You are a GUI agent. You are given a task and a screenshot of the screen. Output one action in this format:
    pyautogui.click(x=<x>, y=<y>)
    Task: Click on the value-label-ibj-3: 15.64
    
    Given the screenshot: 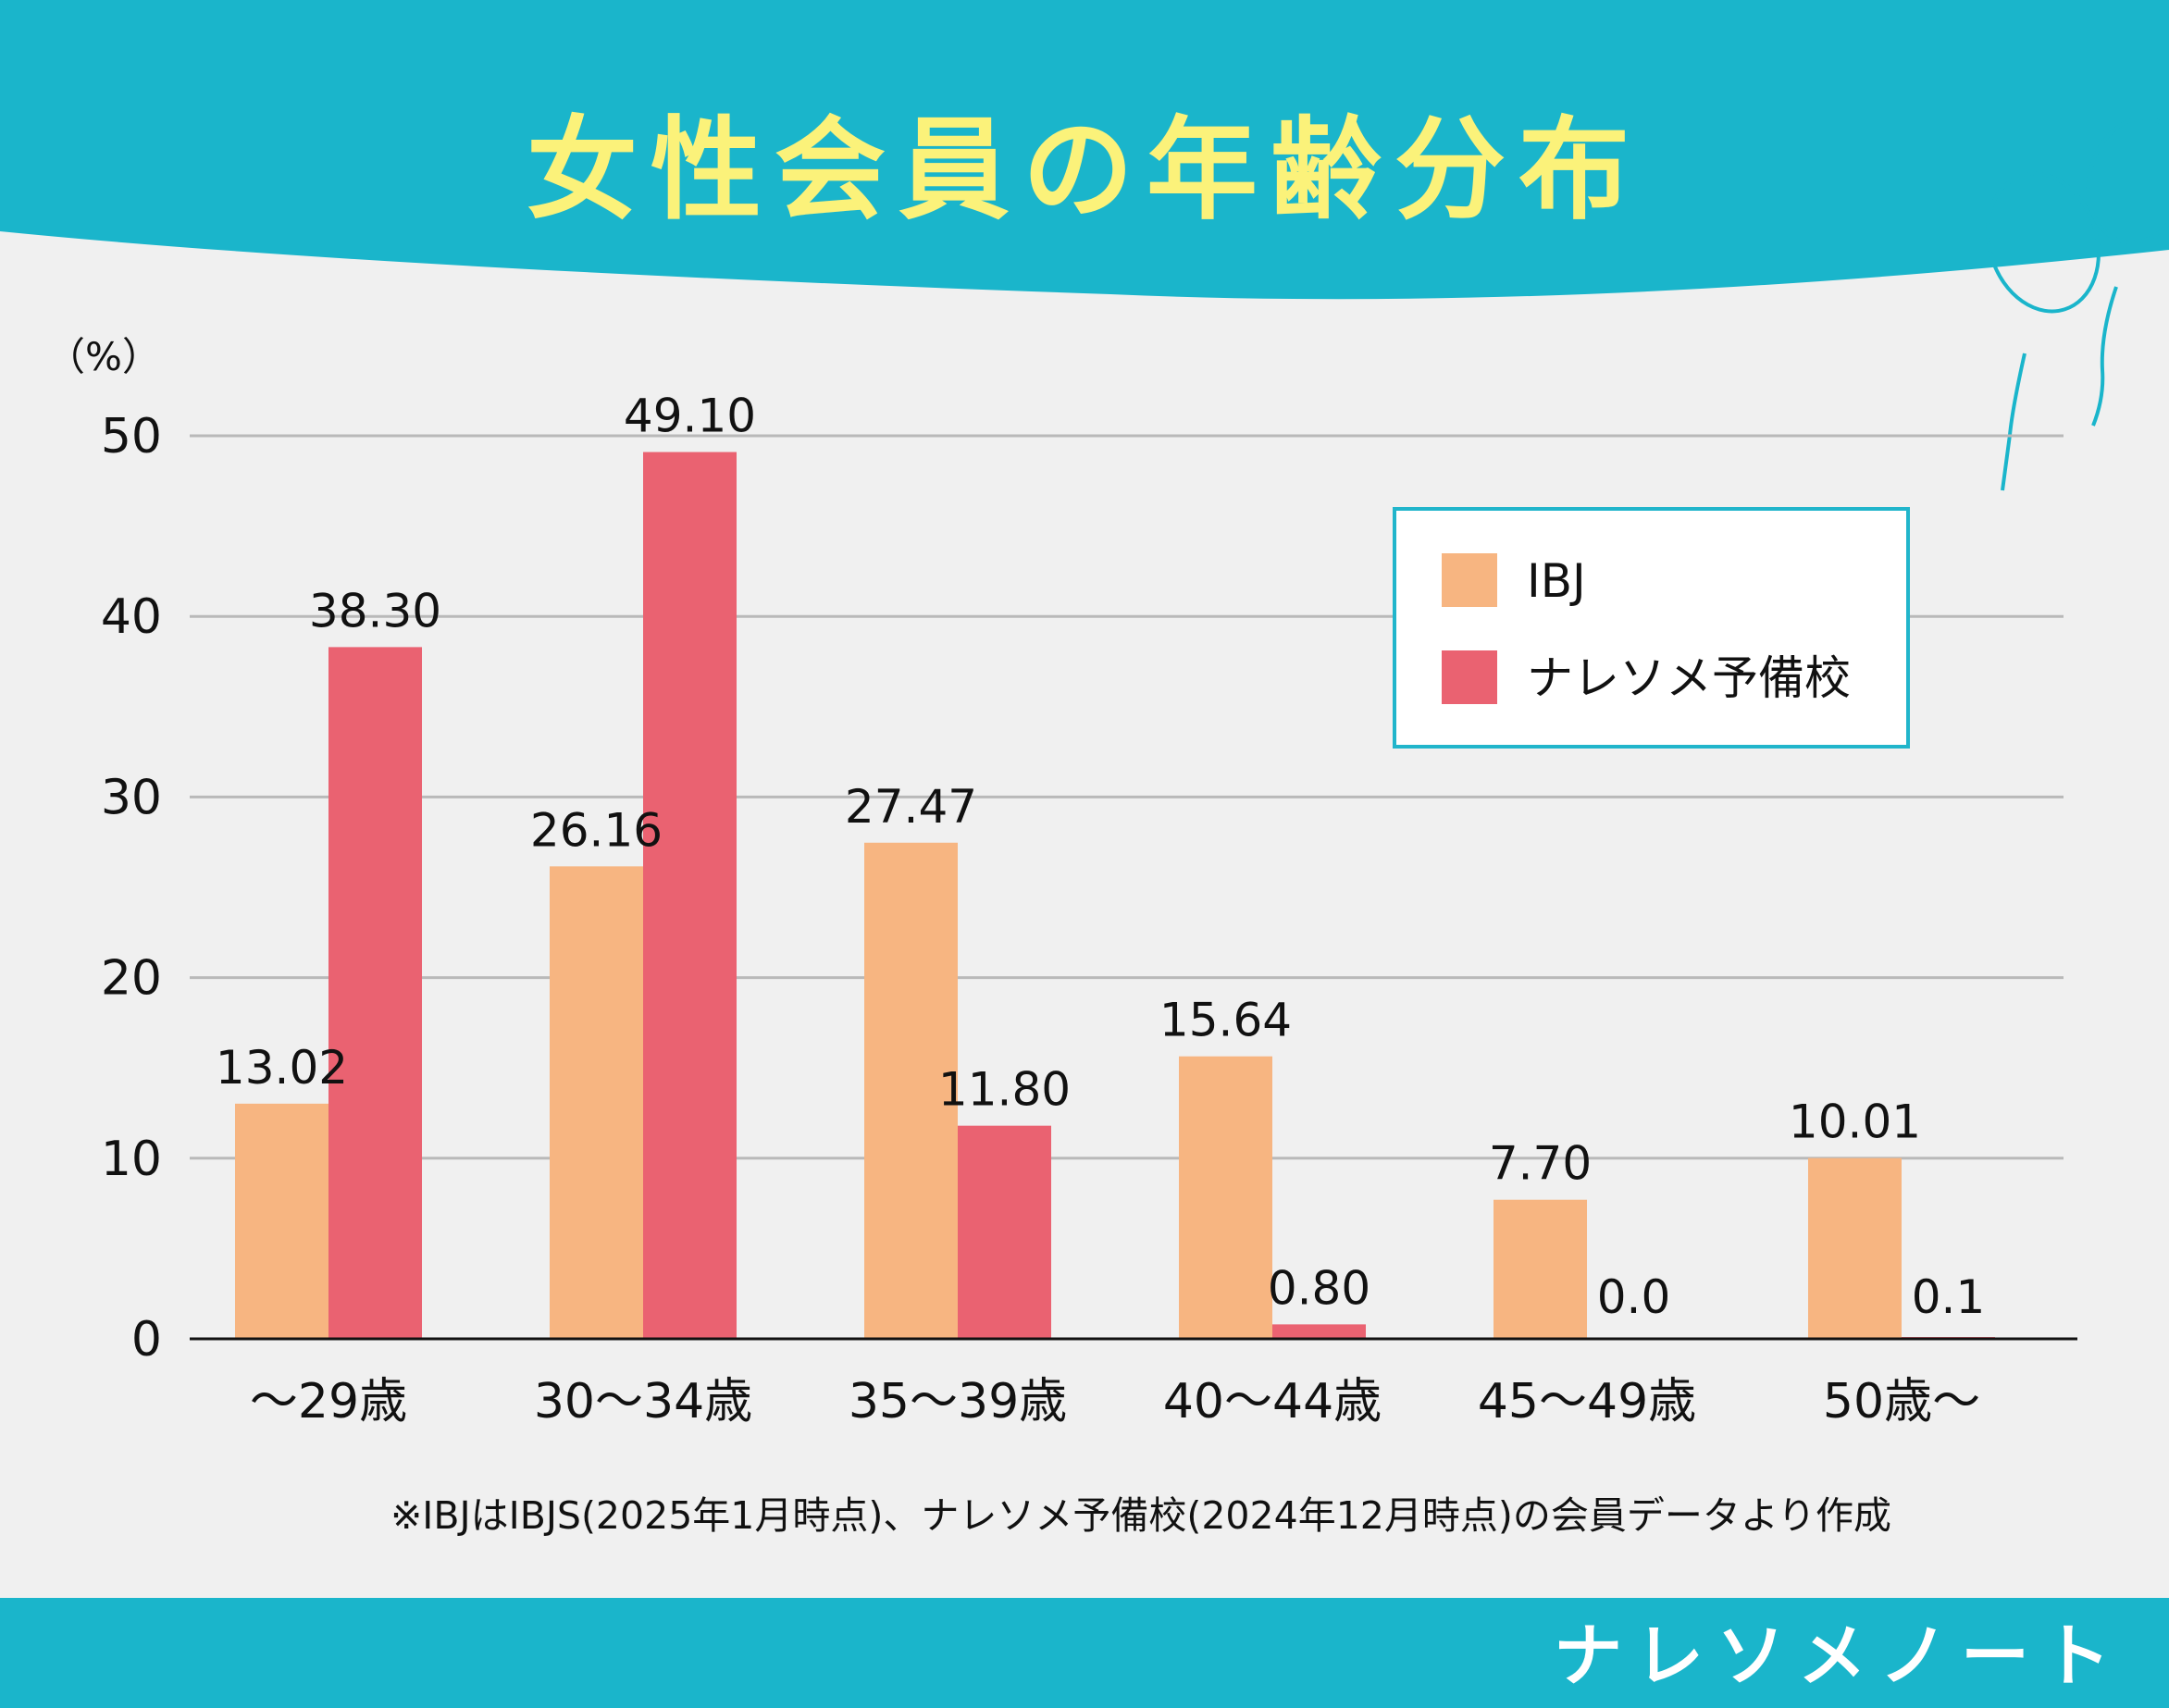 What is the action you would take?
    pyautogui.click(x=1225, y=1020)
    